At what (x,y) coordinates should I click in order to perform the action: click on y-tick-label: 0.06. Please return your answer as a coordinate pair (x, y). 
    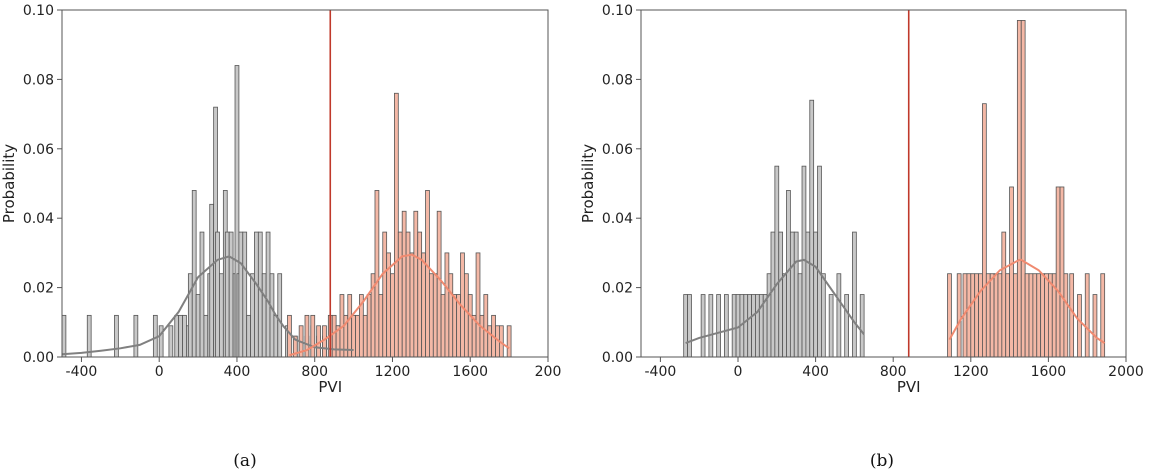
    Looking at the image, I should click on (617, 150).